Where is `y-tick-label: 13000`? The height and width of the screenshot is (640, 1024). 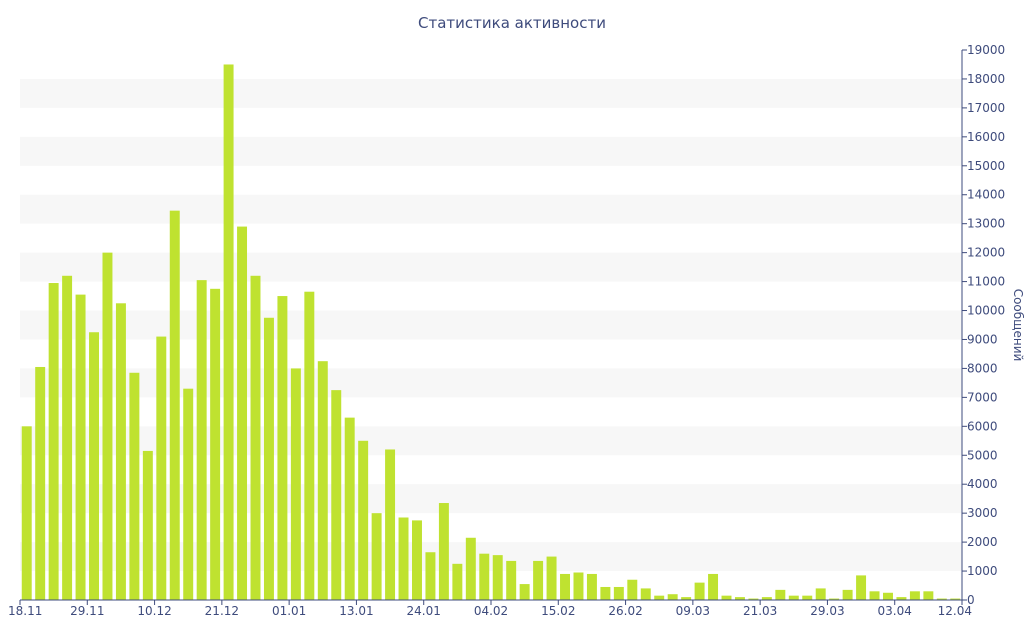 y-tick-label: 13000 is located at coordinates (986, 224).